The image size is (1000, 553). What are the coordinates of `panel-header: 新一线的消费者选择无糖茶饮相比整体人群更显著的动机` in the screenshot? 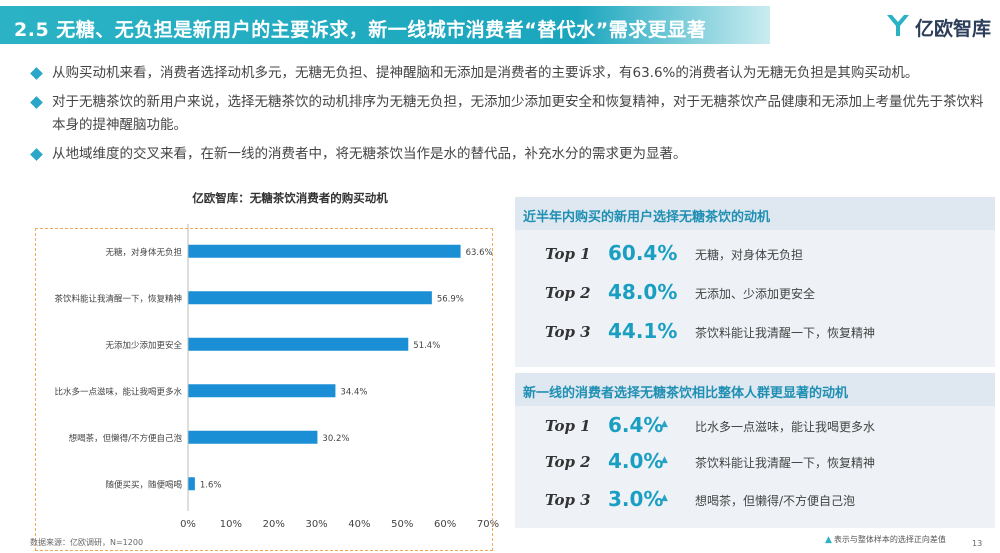 It's located at (755, 389).